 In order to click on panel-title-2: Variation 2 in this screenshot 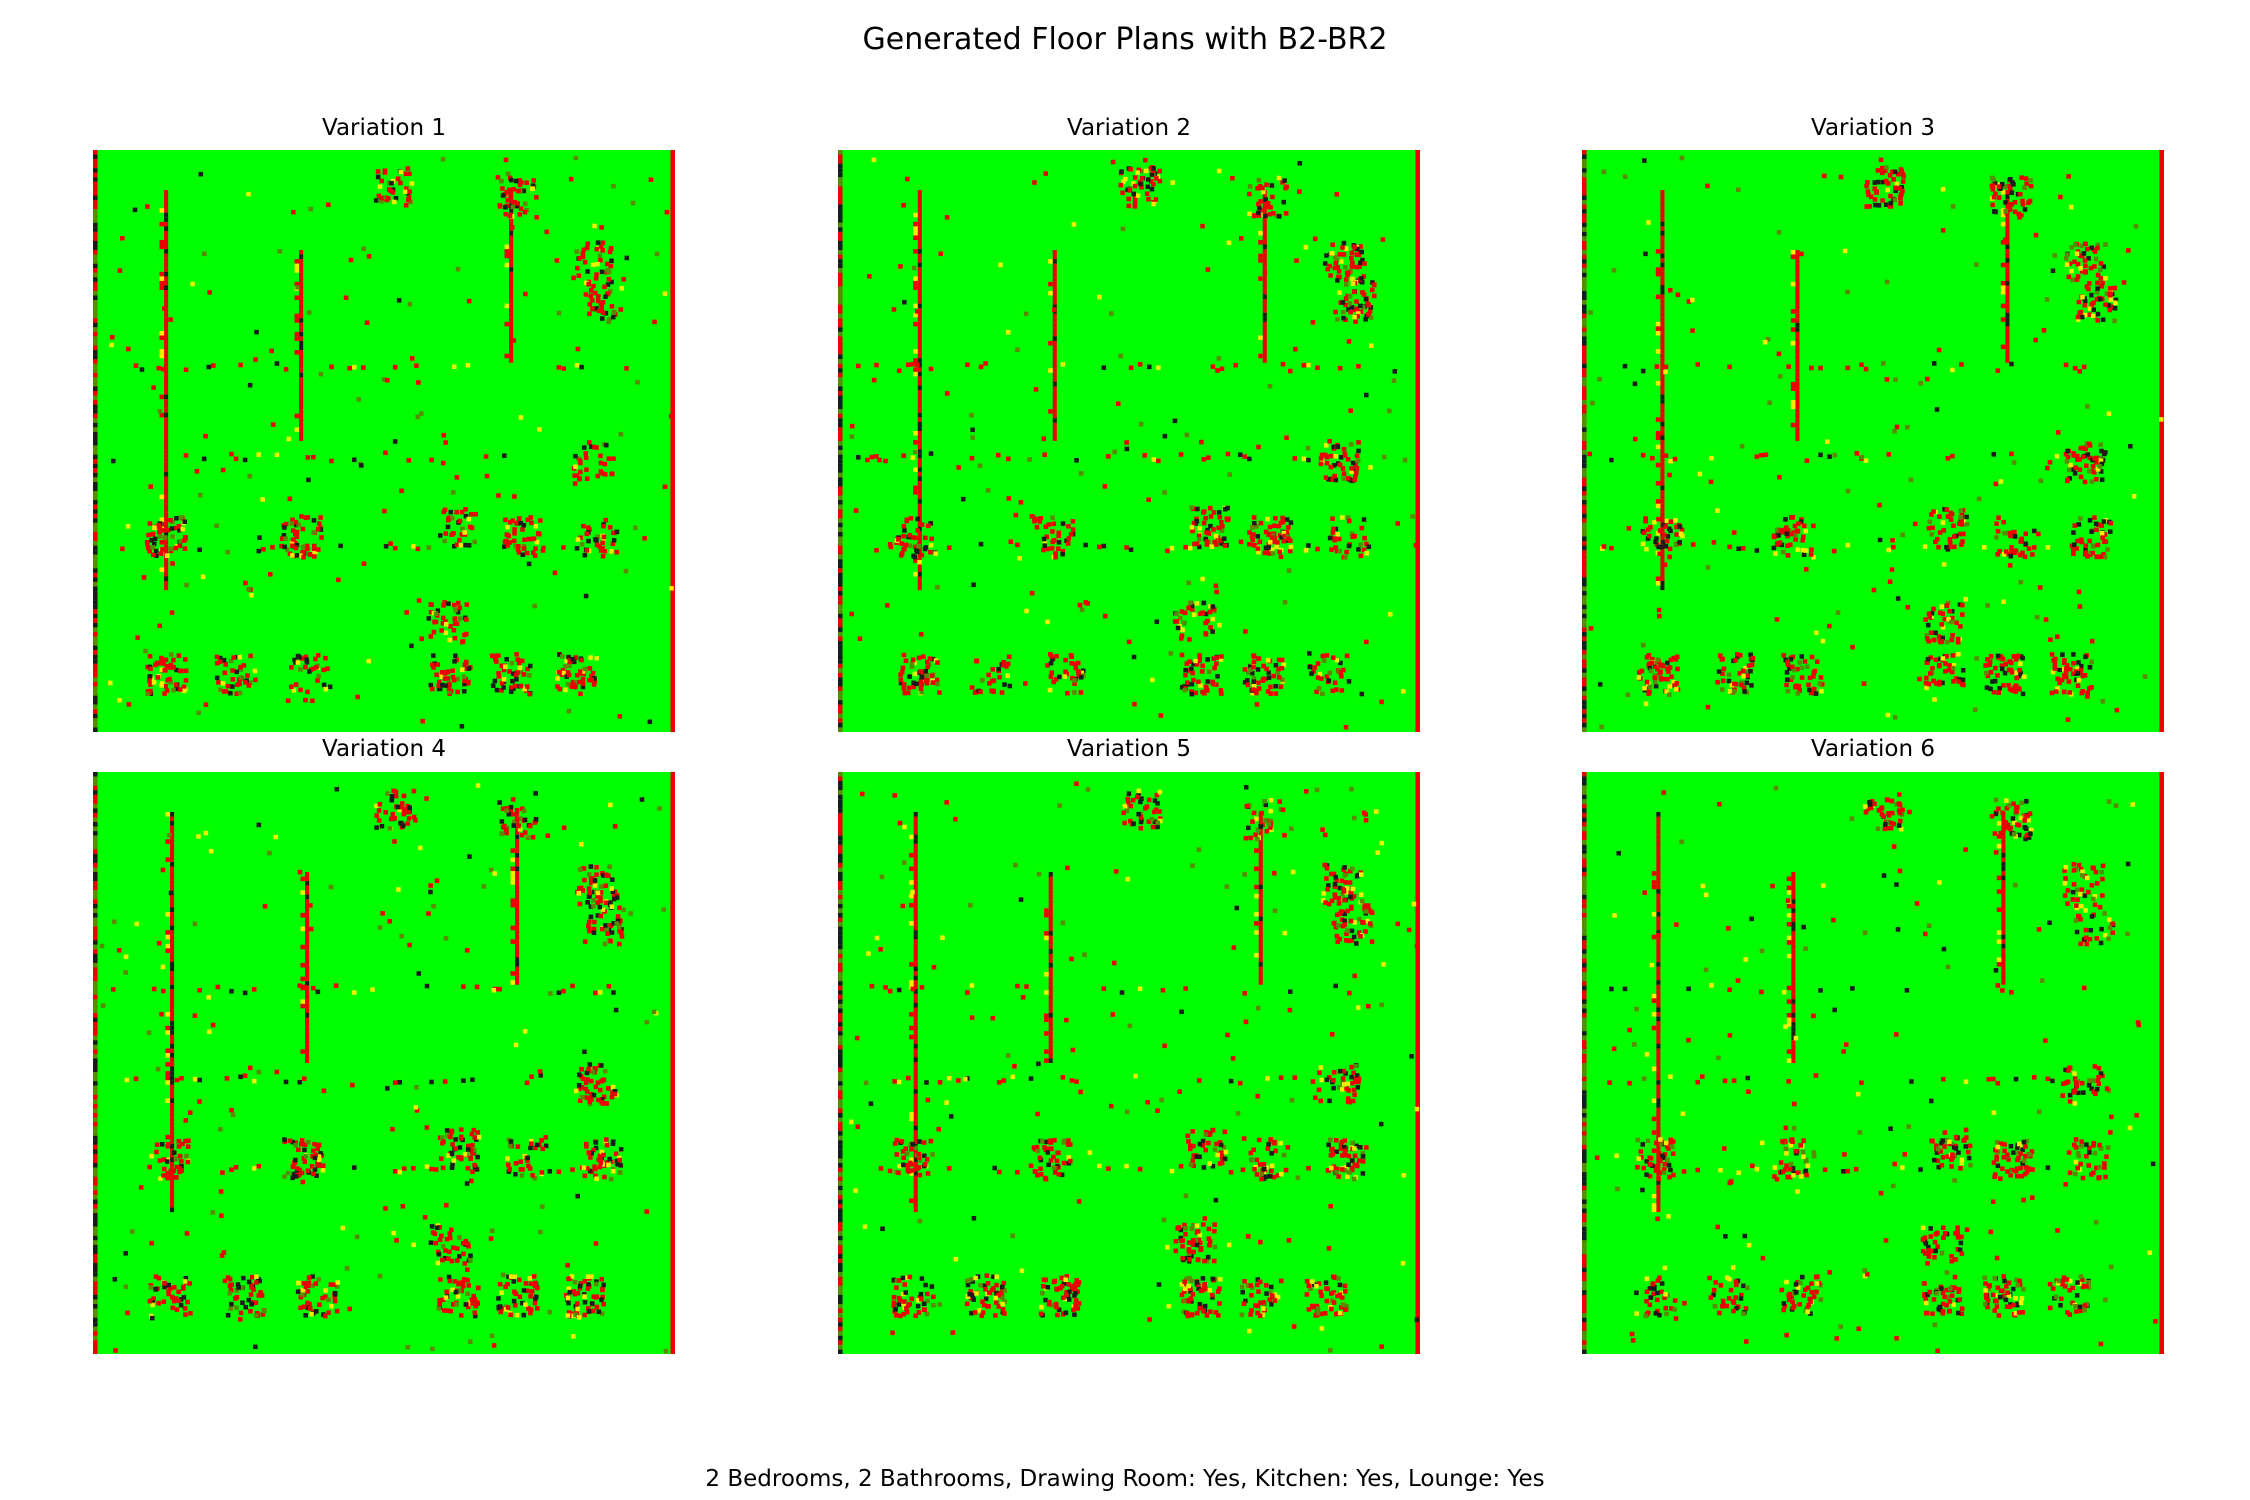, I will do `click(1129, 128)`.